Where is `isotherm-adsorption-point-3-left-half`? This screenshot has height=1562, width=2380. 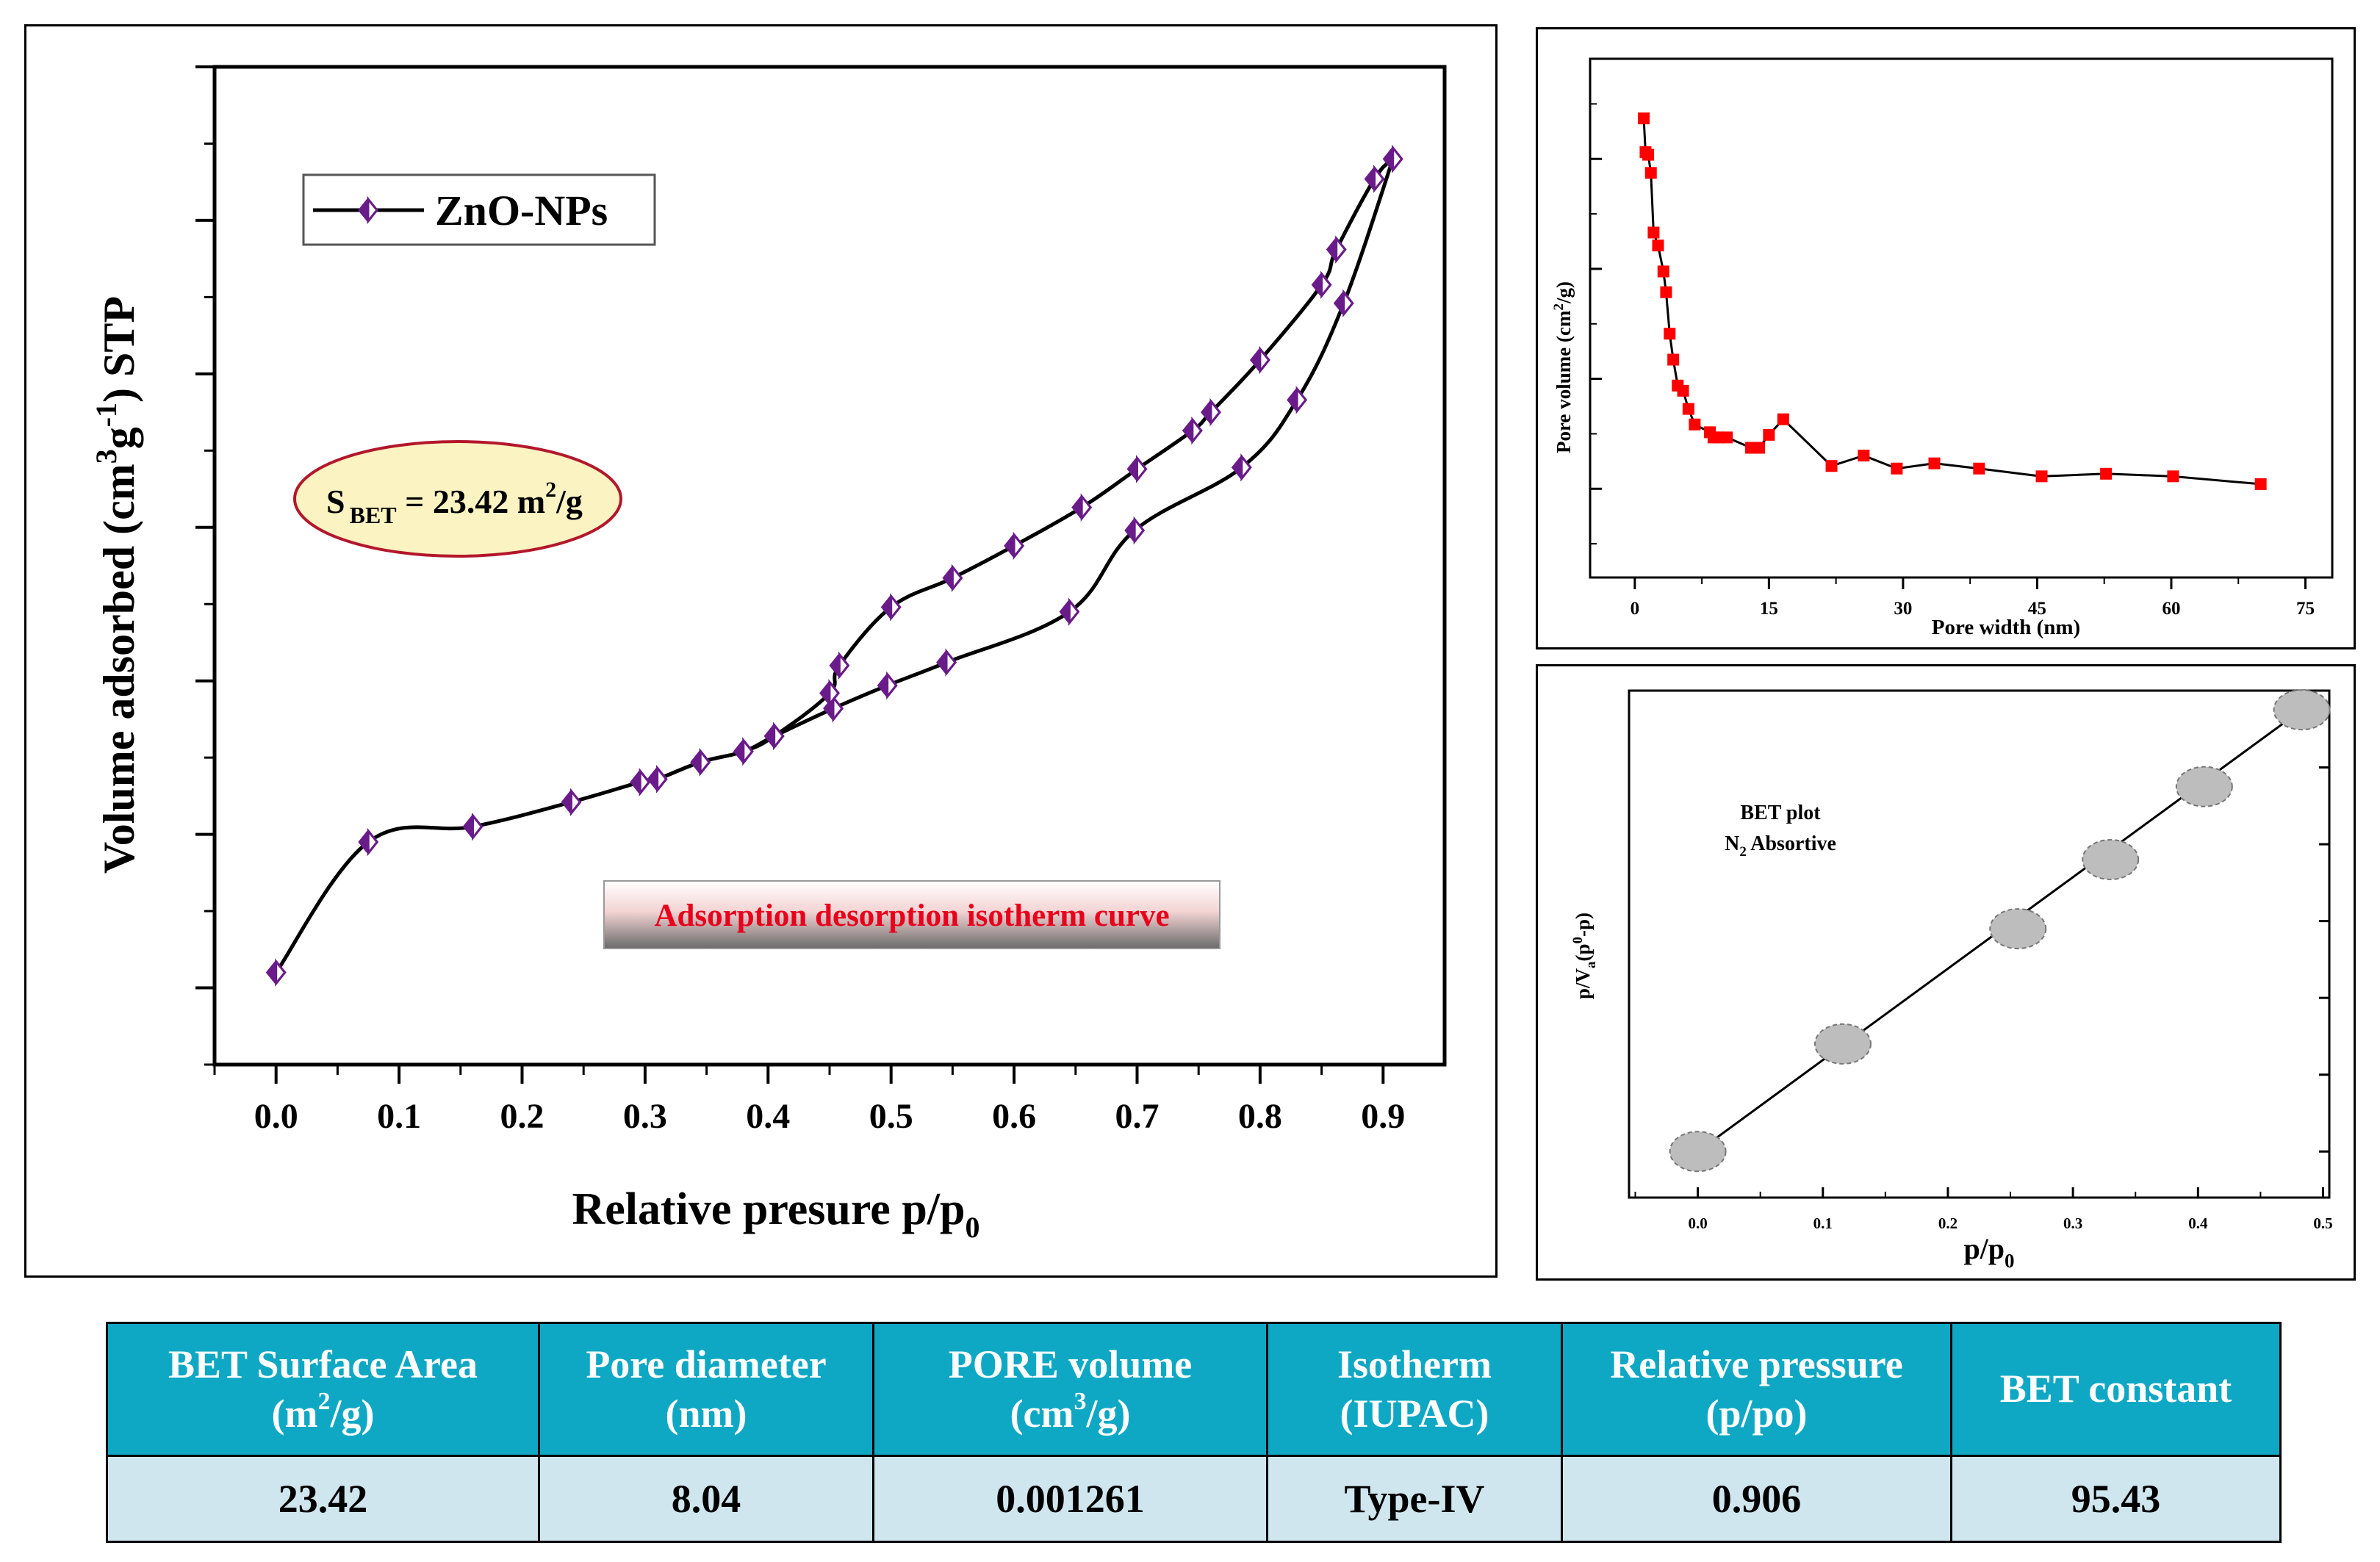
isotherm-adsorption-point-3-left-half is located at coordinates (567, 802).